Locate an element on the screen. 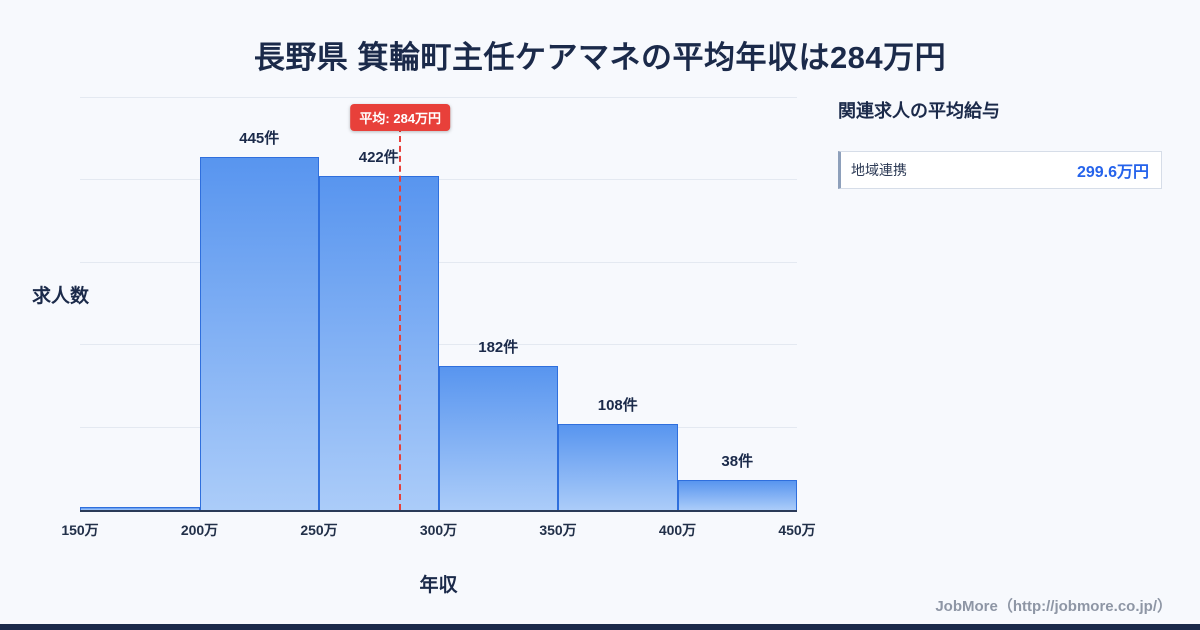 The width and height of the screenshot is (1200, 630). x-tick-label: 200万 is located at coordinates (199, 530).